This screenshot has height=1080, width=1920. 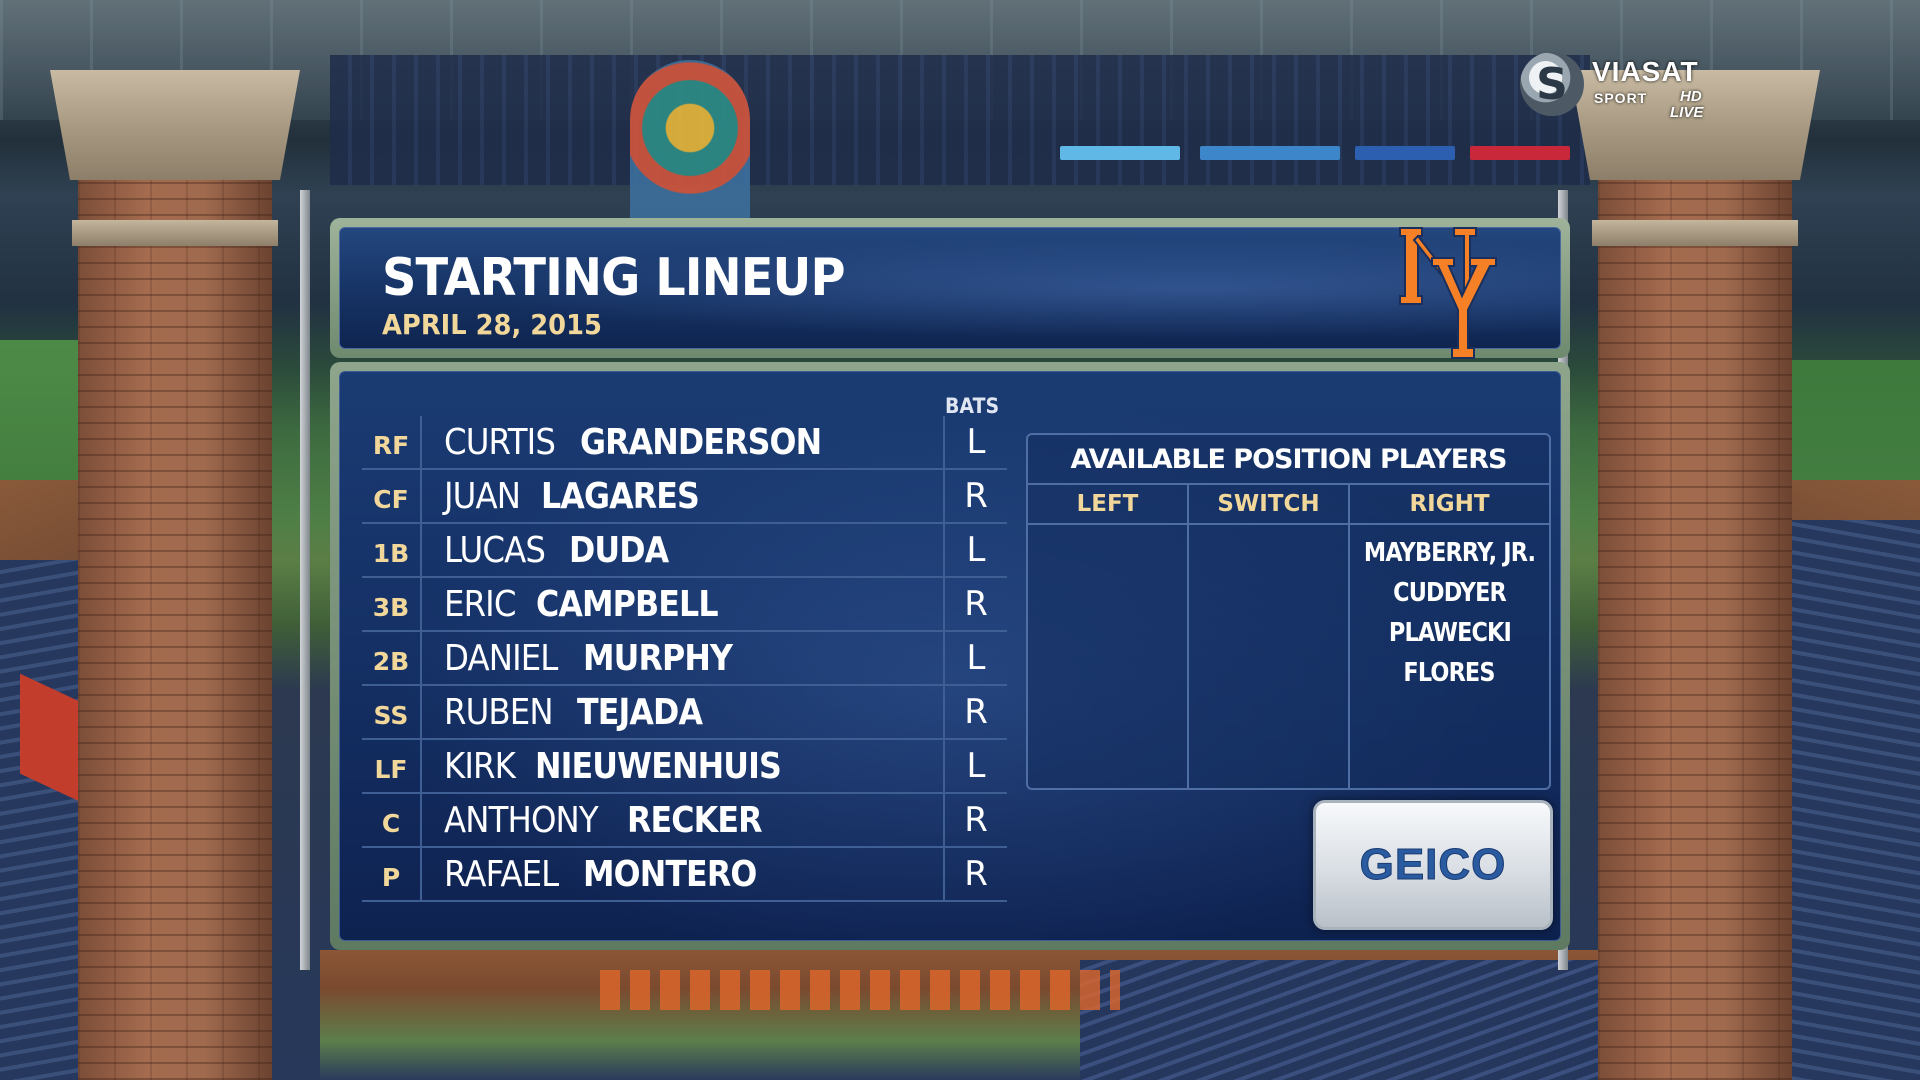 I want to click on lineup-row: C ANTHONY RECKER R, so click(x=684, y=821).